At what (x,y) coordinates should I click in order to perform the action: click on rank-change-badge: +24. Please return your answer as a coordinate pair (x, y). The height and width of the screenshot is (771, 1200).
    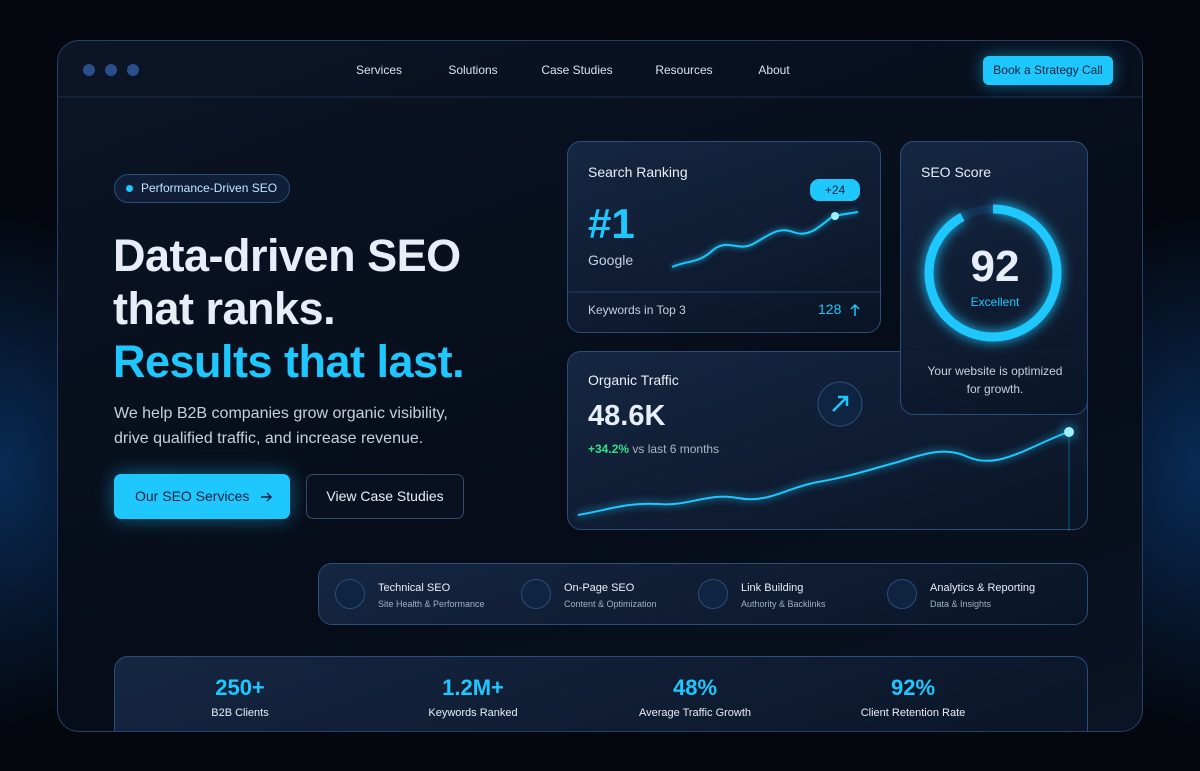
    Looking at the image, I should click on (835, 190).